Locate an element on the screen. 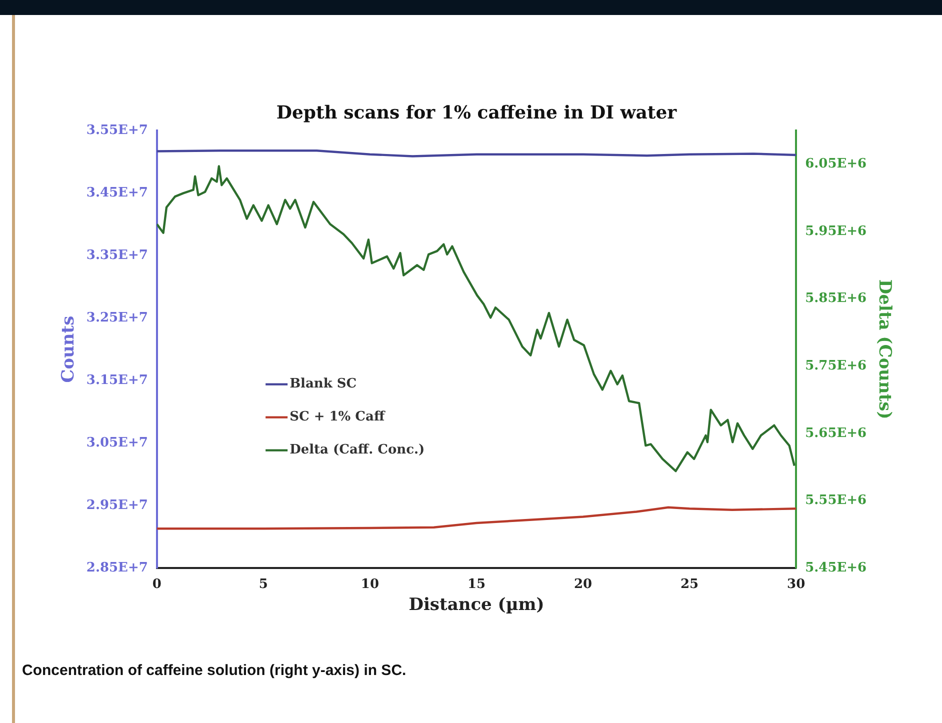  text: Concentration of caffeine solution (right y-axis) in SC. is located at coordinates (214, 670).